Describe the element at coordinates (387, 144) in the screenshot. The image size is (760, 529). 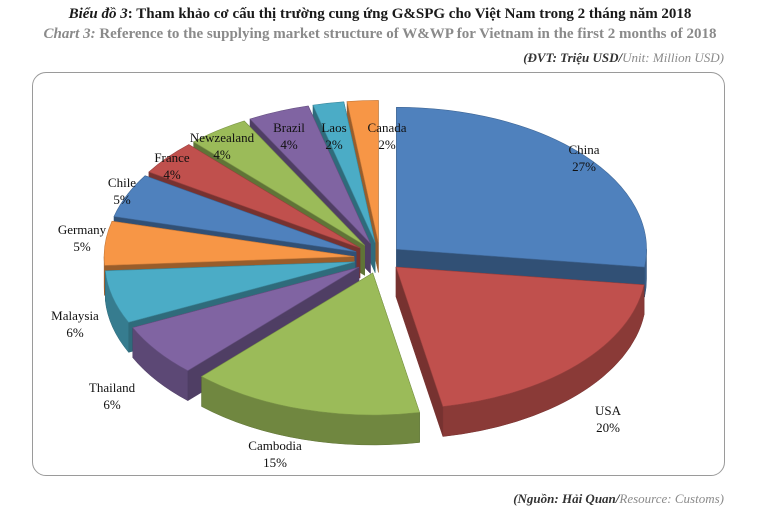
I see `canada-percent-label: 2%` at that location.